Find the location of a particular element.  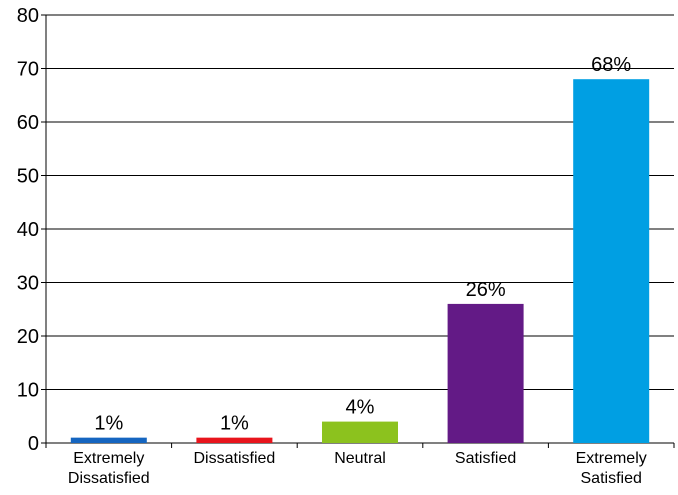

y-tick-label: 40 is located at coordinates (28, 230).